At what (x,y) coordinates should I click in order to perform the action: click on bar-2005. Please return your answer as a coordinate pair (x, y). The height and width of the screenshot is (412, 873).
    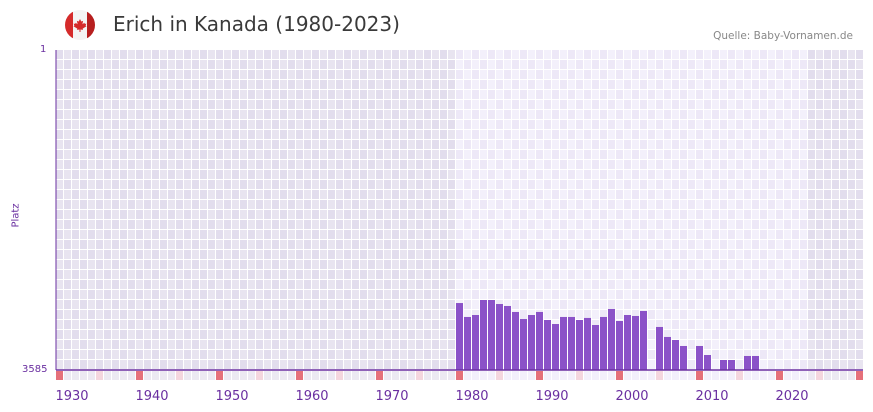
    Looking at the image, I should click on (659, 348).